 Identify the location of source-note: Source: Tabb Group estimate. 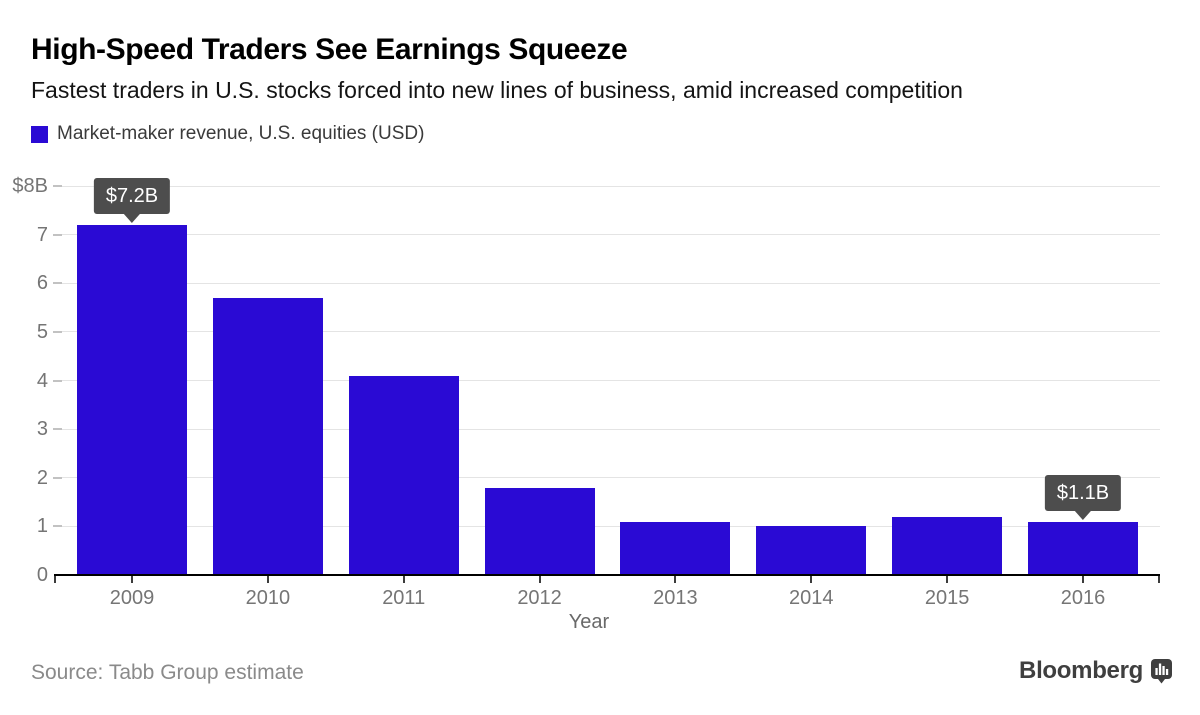
(167, 672).